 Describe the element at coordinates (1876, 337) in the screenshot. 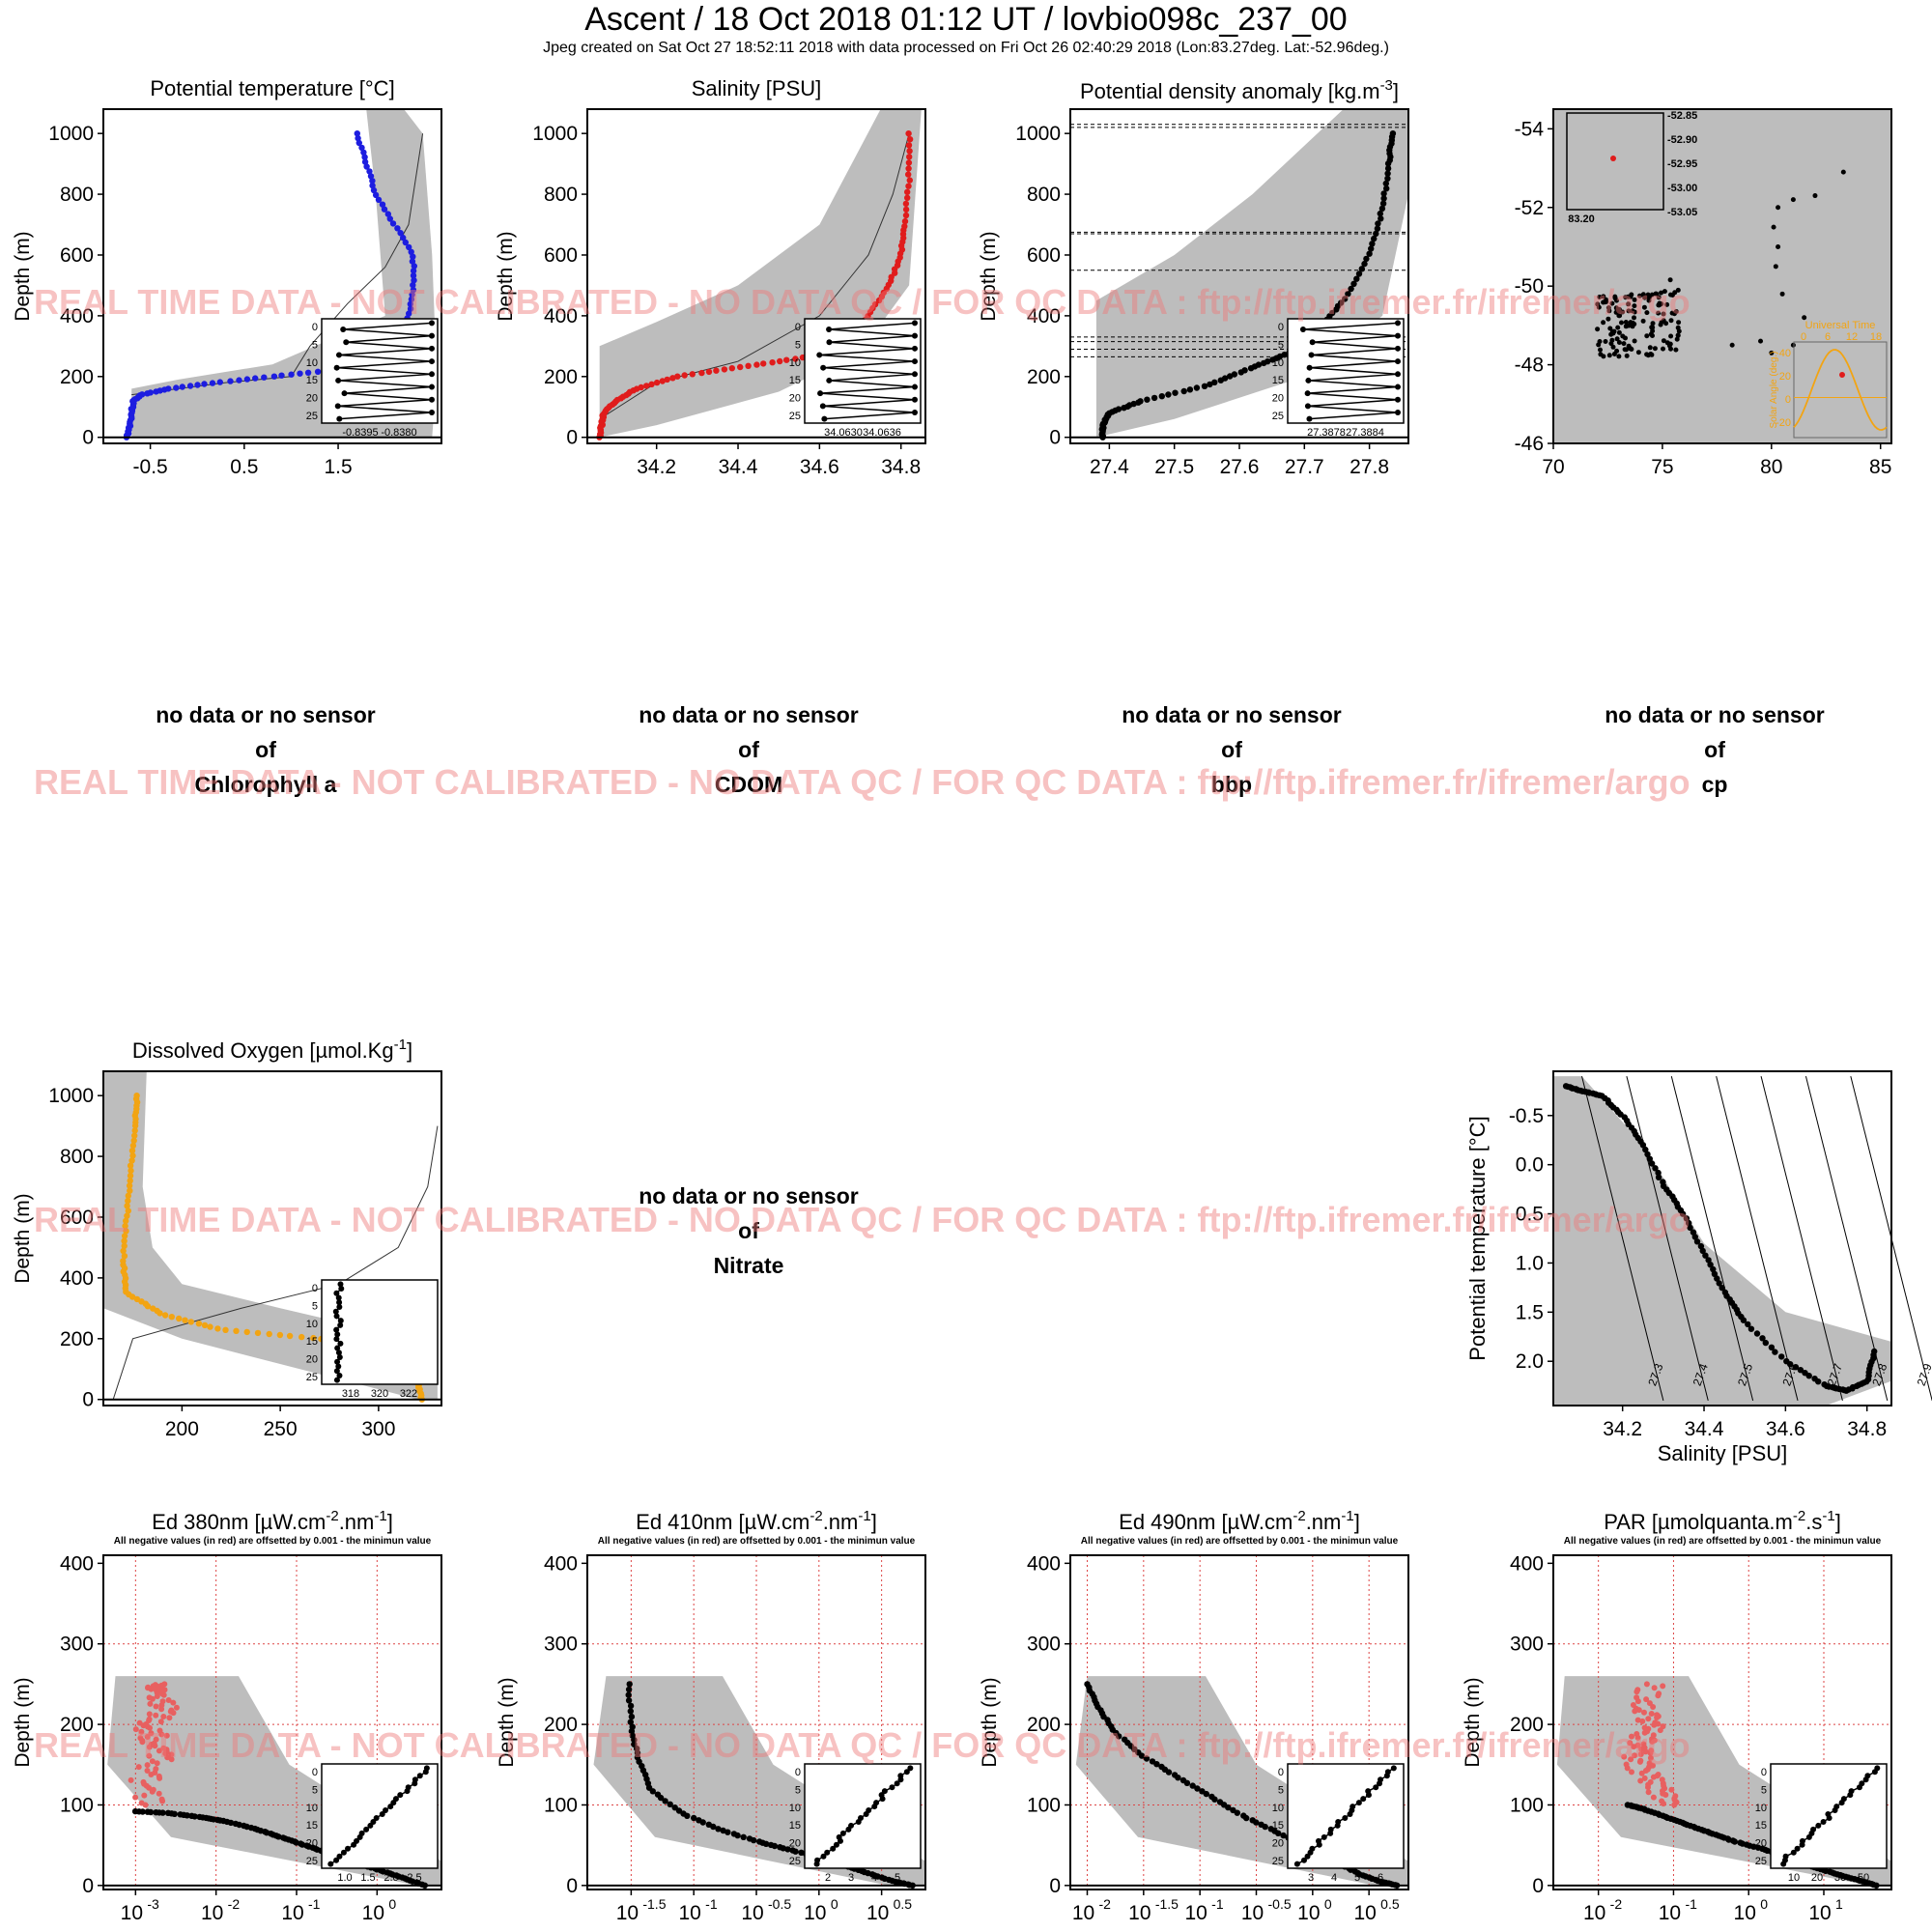

I see `solar-x-label: 18` at that location.